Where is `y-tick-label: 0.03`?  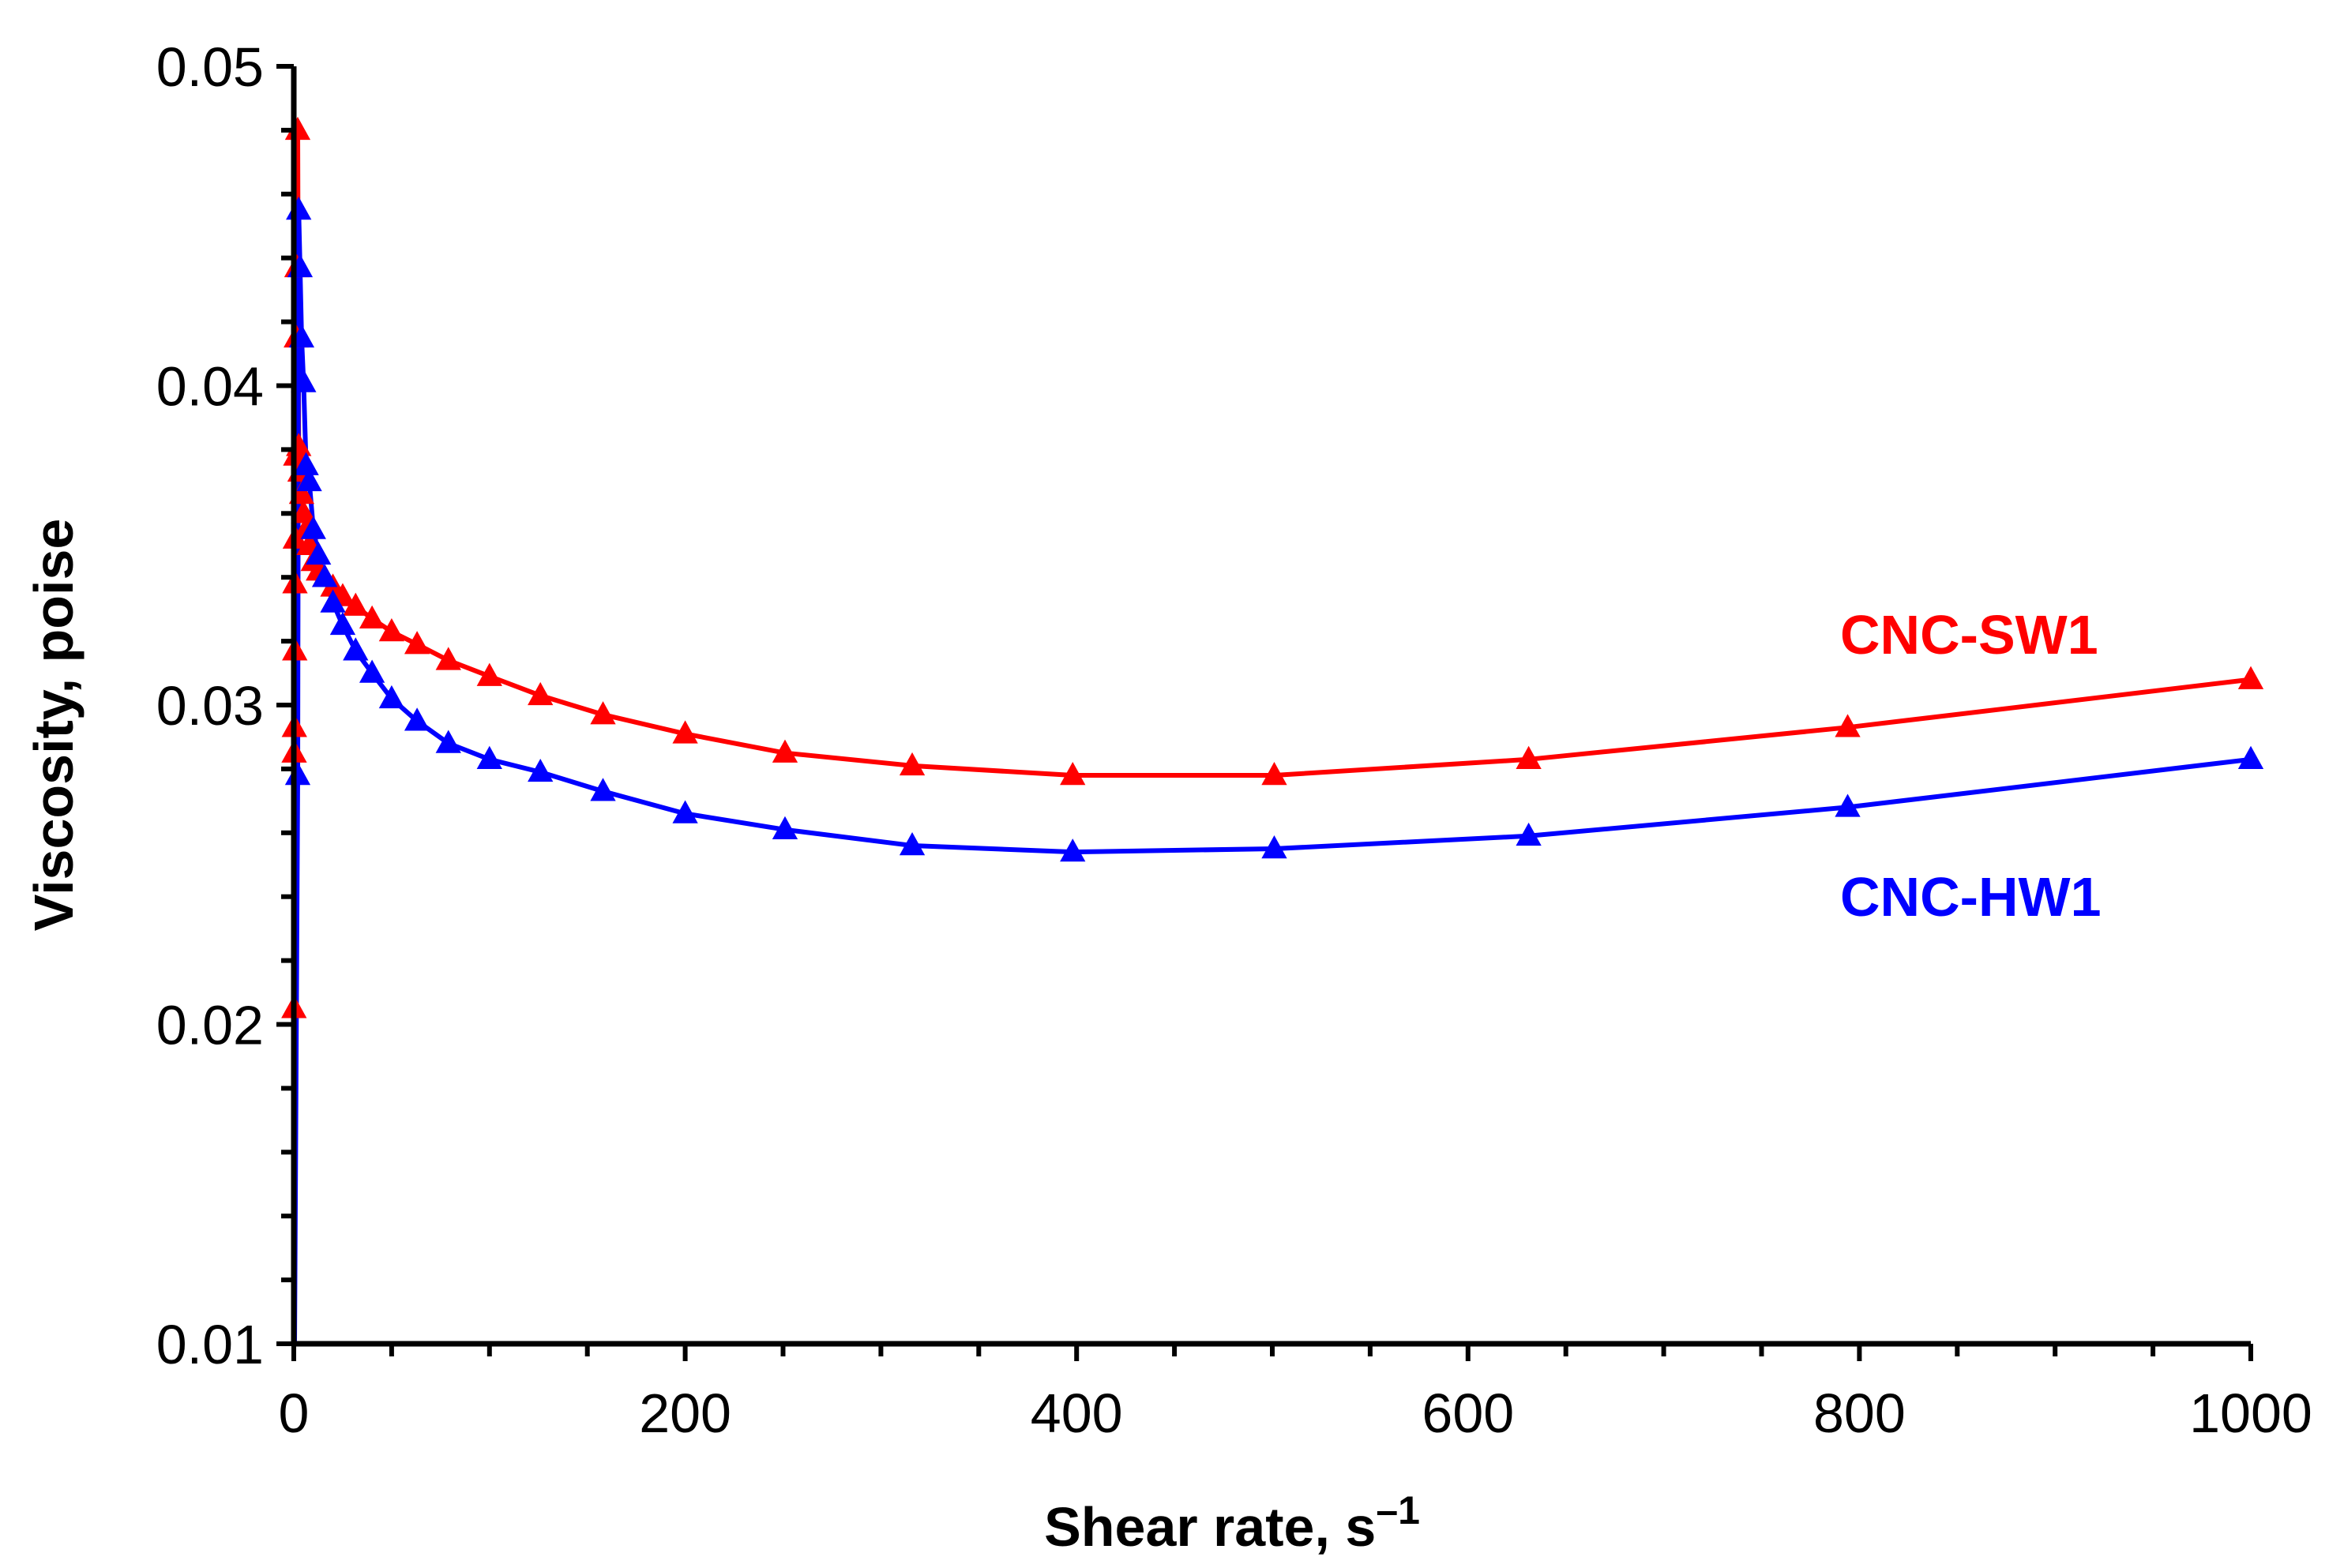 y-tick-label: 0.03 is located at coordinates (210, 706).